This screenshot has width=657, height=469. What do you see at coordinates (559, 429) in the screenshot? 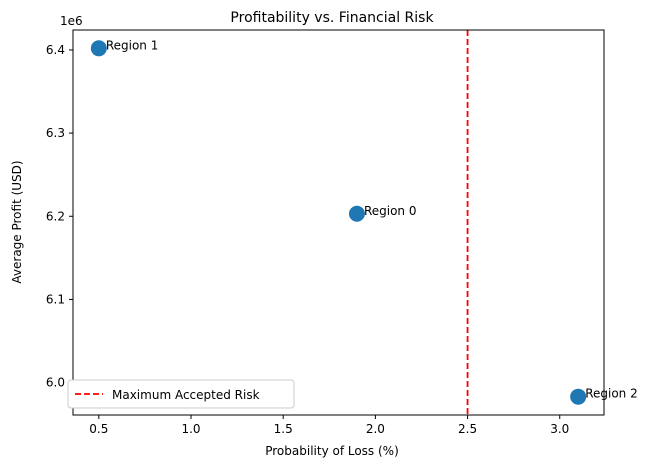
I see `x-tick-label: 3.0` at bounding box center [559, 429].